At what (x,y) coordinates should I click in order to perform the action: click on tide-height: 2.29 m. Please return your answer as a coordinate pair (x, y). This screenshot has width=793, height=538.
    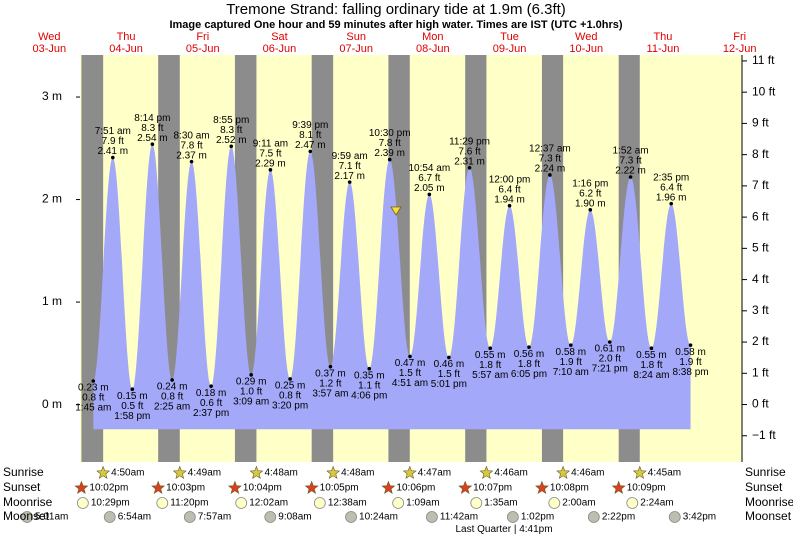
    Looking at the image, I should click on (270, 163).